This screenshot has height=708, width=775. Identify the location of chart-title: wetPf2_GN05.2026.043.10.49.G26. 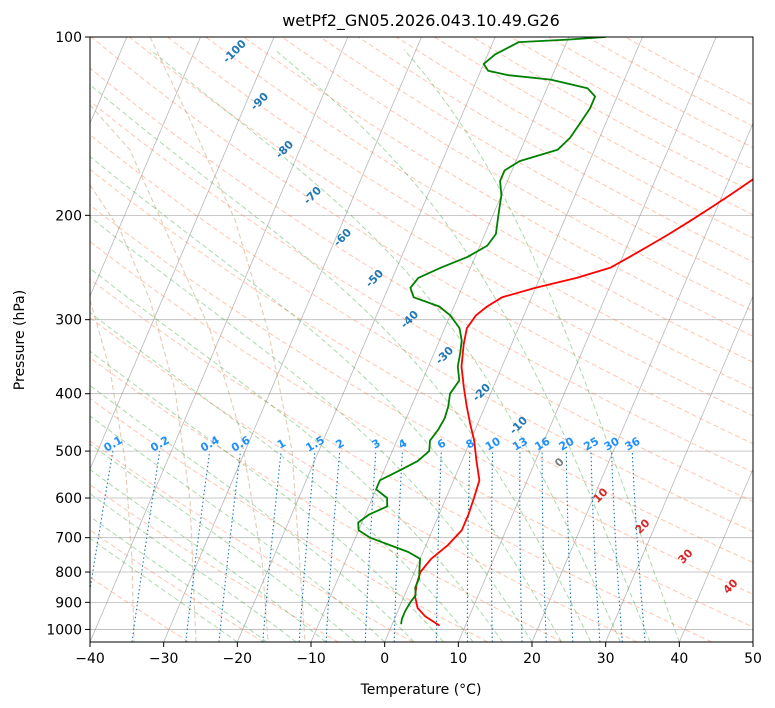
(421, 21).